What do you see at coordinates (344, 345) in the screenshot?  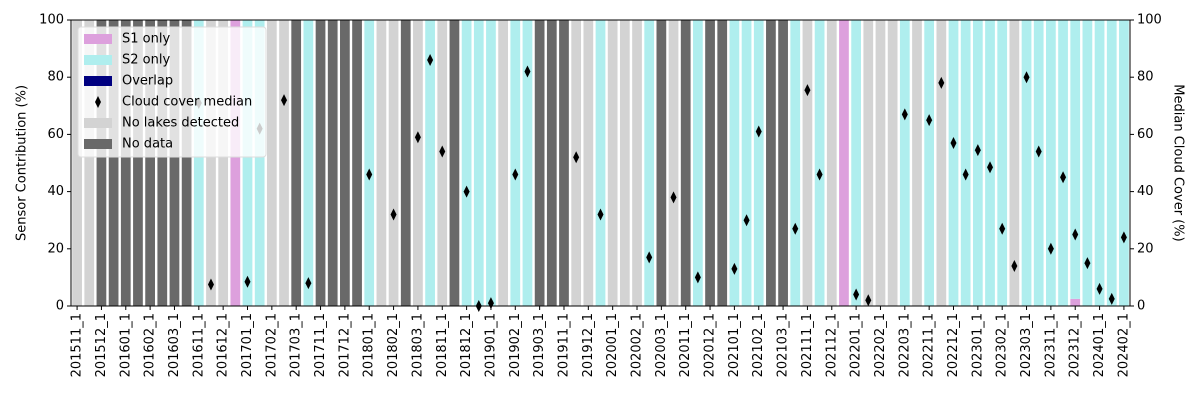 I see `x-tick-label: 201712_1` at bounding box center [344, 345].